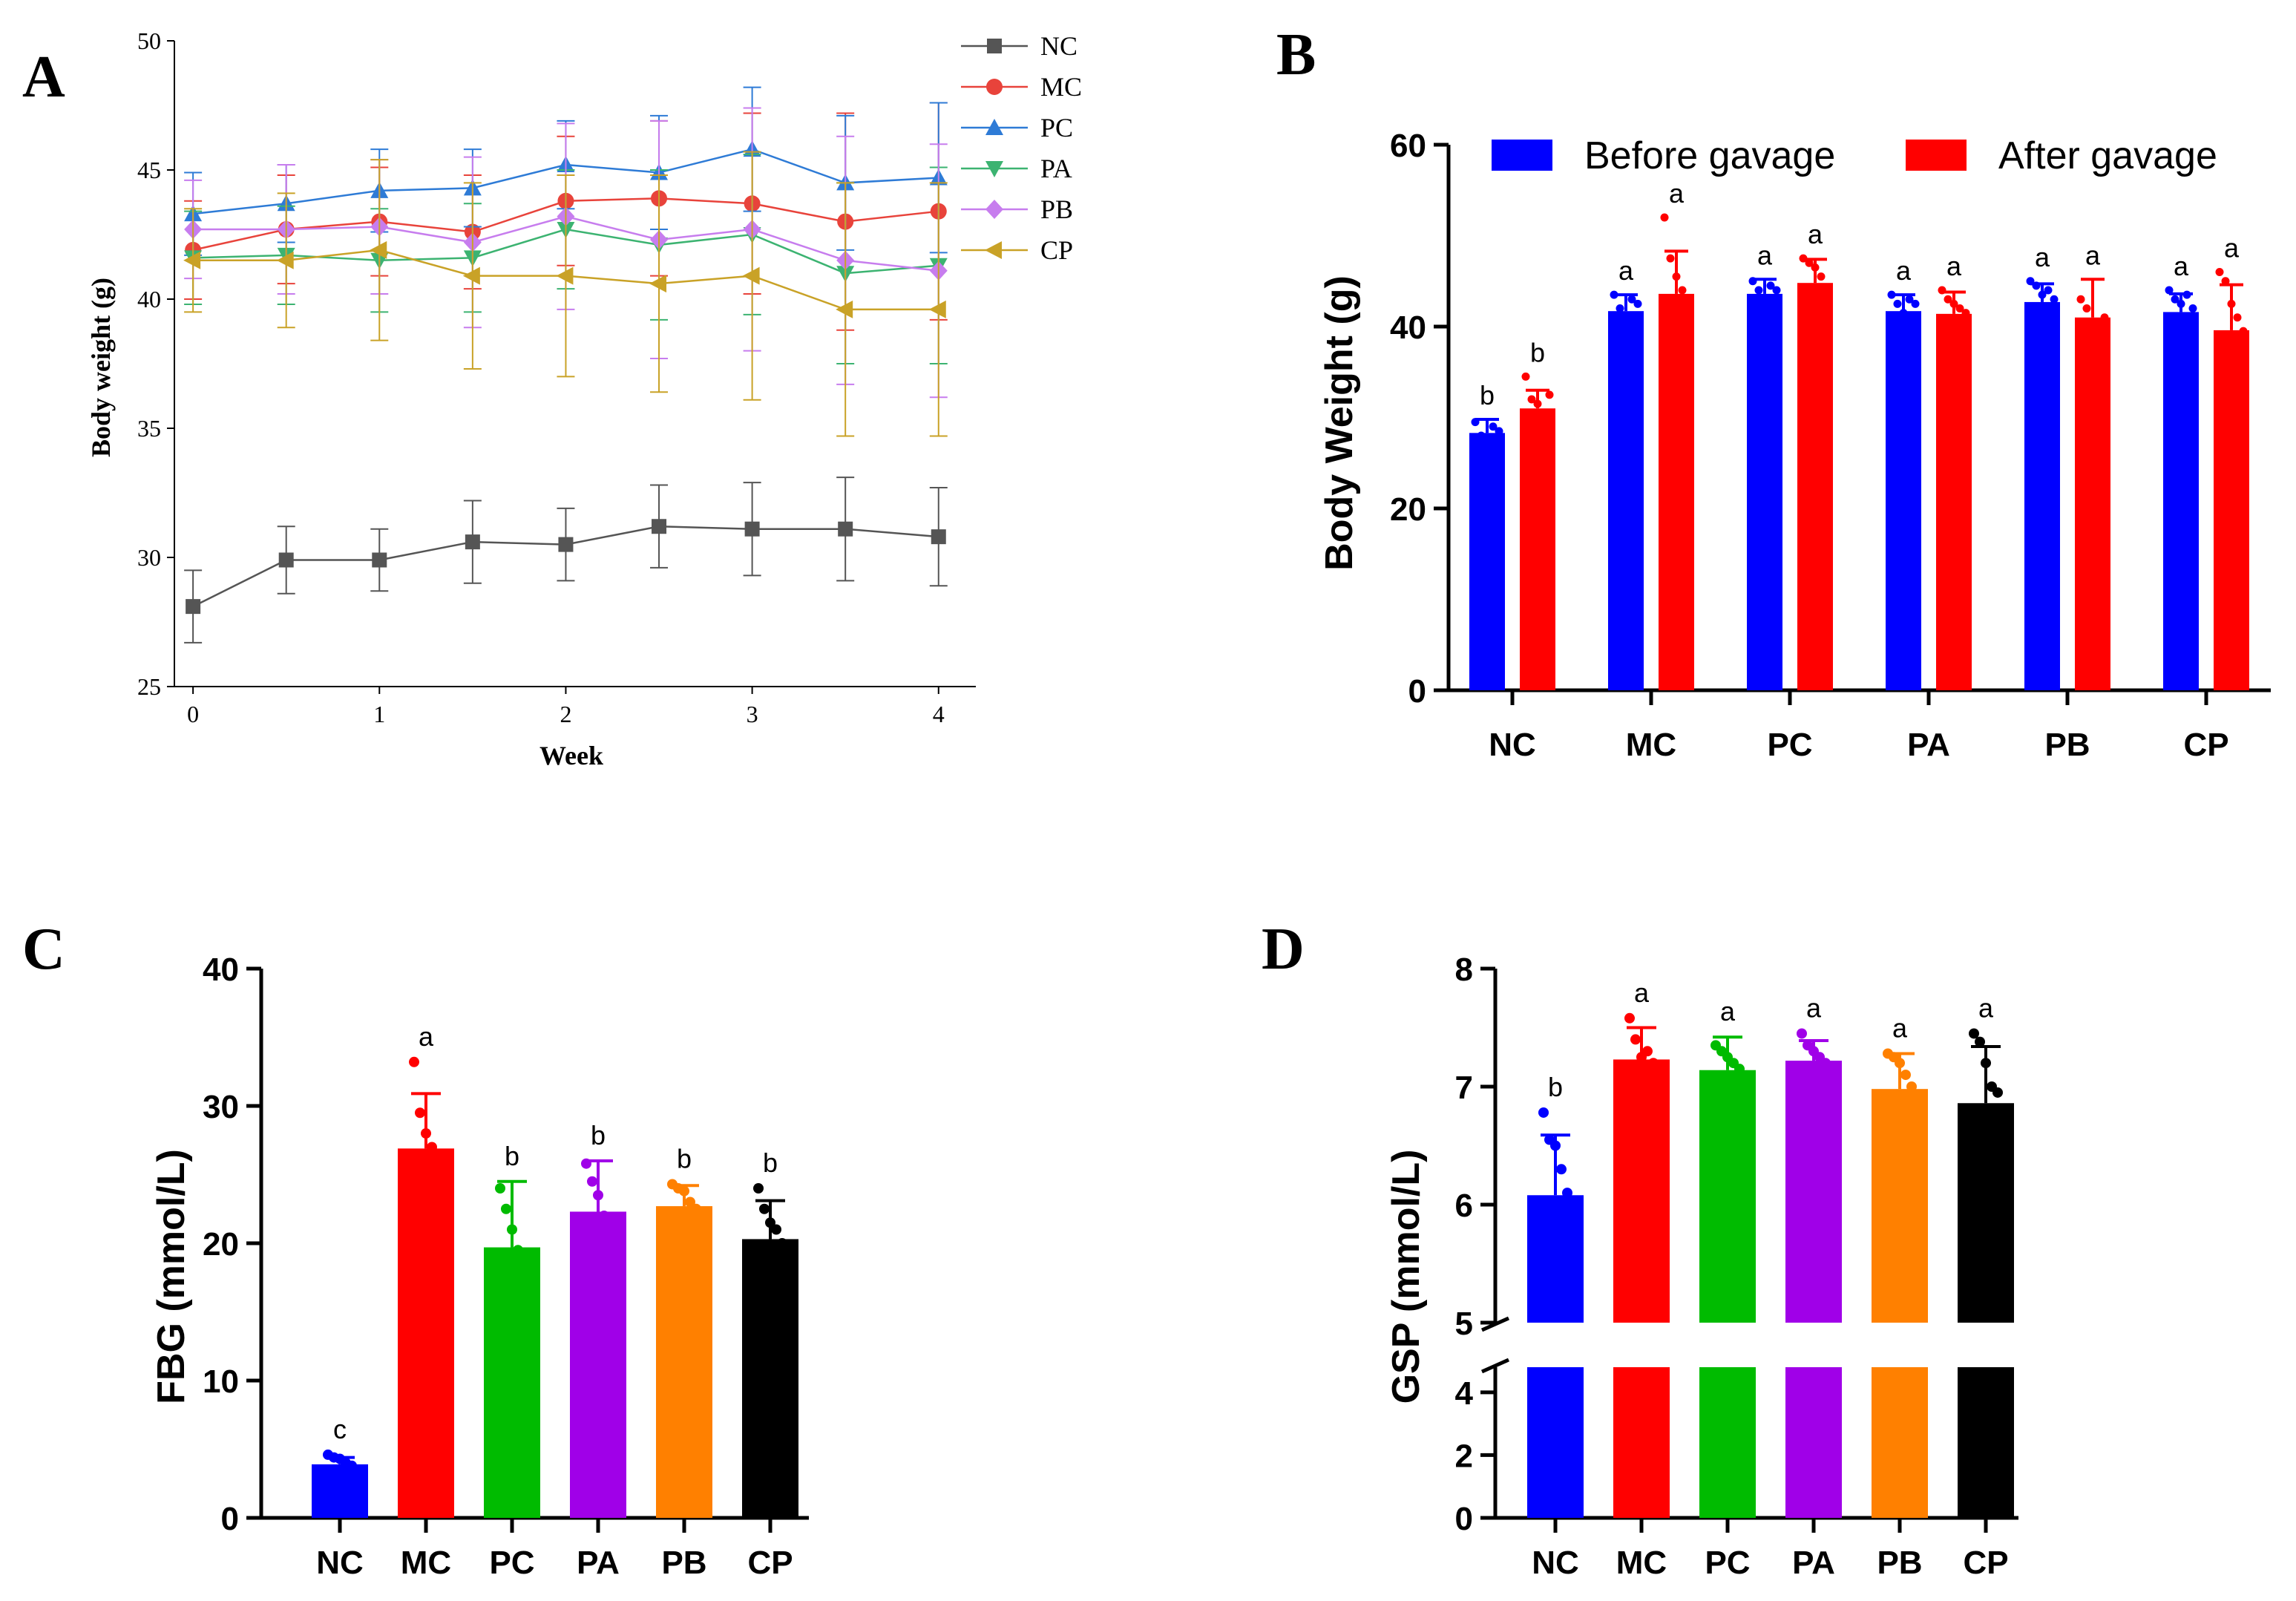  What do you see at coordinates (1710, 155) in the screenshot?
I see `panel-b-legend-label: Before gavage` at bounding box center [1710, 155].